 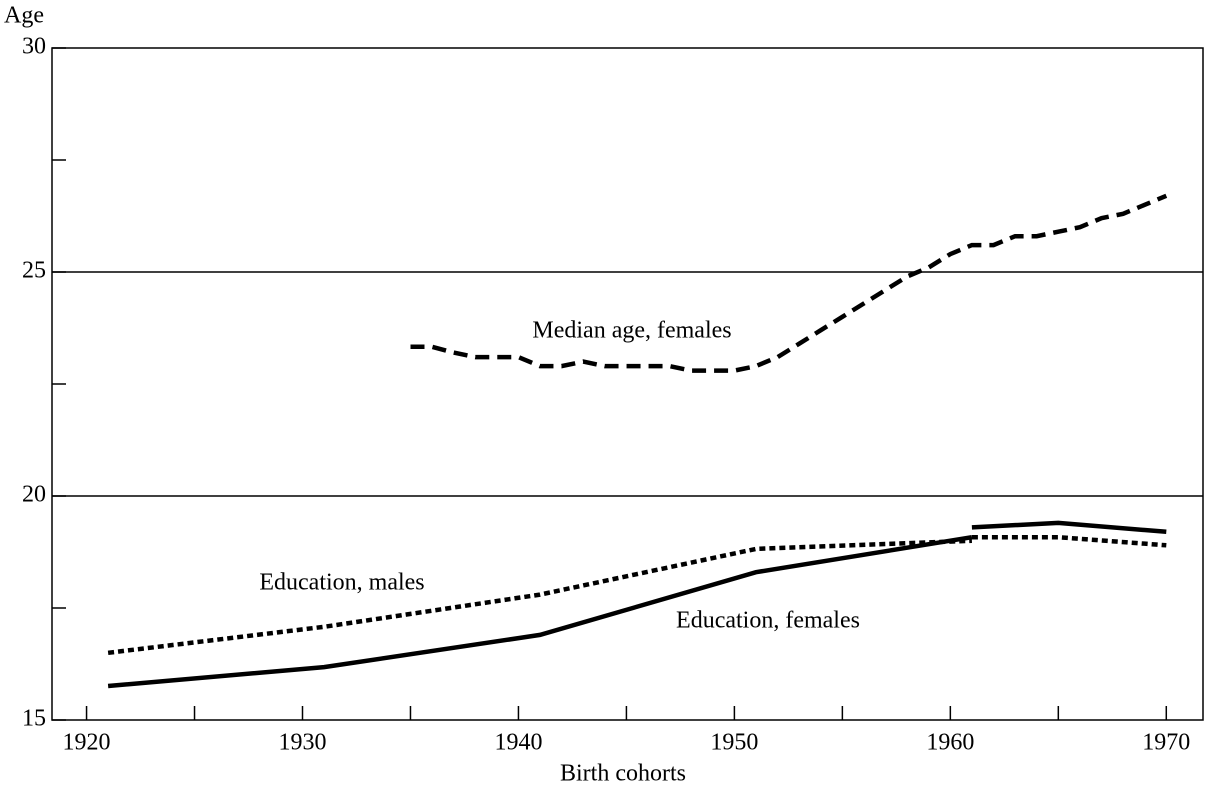 I want to click on x-tick-label: 1970, so click(x=1166, y=743).